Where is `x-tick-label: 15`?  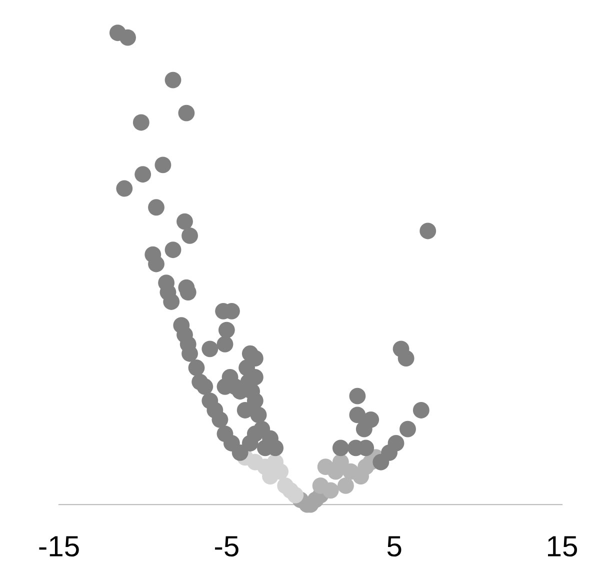 x-tick-label: 15 is located at coordinates (562, 546).